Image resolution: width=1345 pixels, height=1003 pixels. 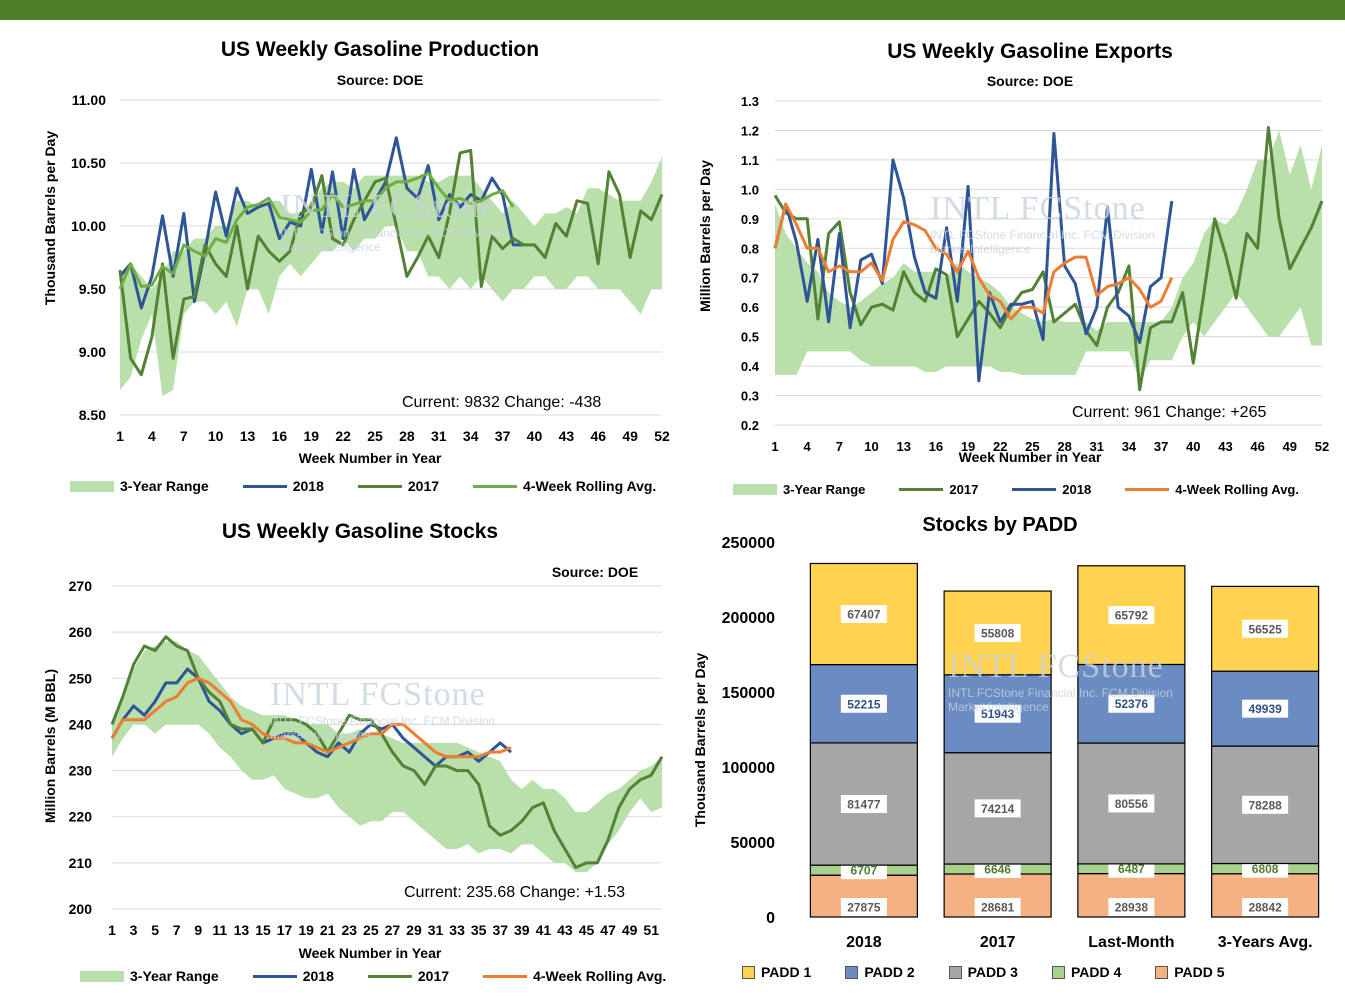 What do you see at coordinates (1190, 972) in the screenshot?
I see `legend-padd5: PADD 5` at bounding box center [1190, 972].